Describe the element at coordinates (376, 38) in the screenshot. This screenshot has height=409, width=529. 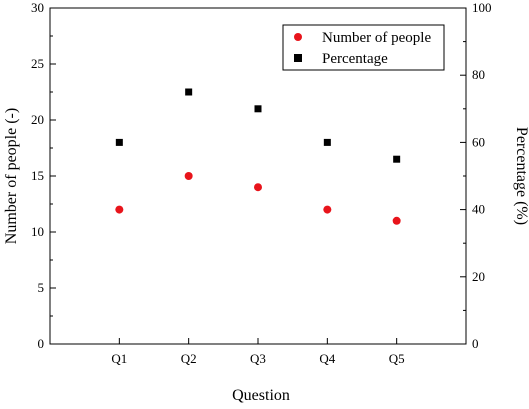
I see `legend-label-number-of-people: Number of people` at that location.